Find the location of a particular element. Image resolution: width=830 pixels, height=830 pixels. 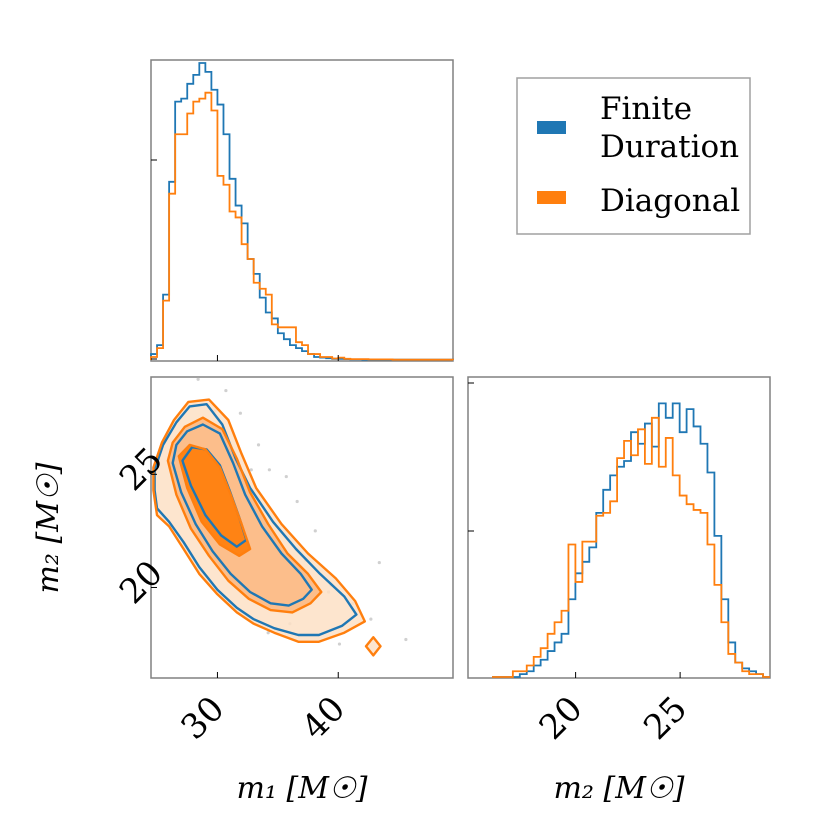

finite-duration-contour-mid is located at coordinates (242, 515).